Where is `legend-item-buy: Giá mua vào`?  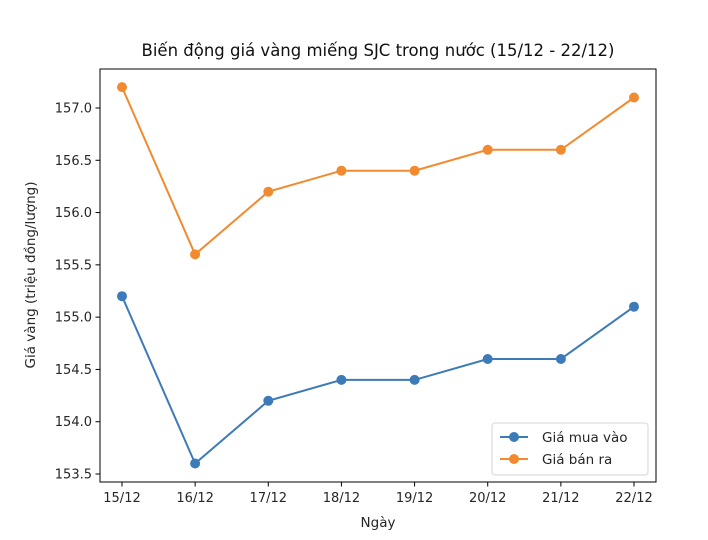
legend-item-buy: Giá mua vào is located at coordinates (564, 438).